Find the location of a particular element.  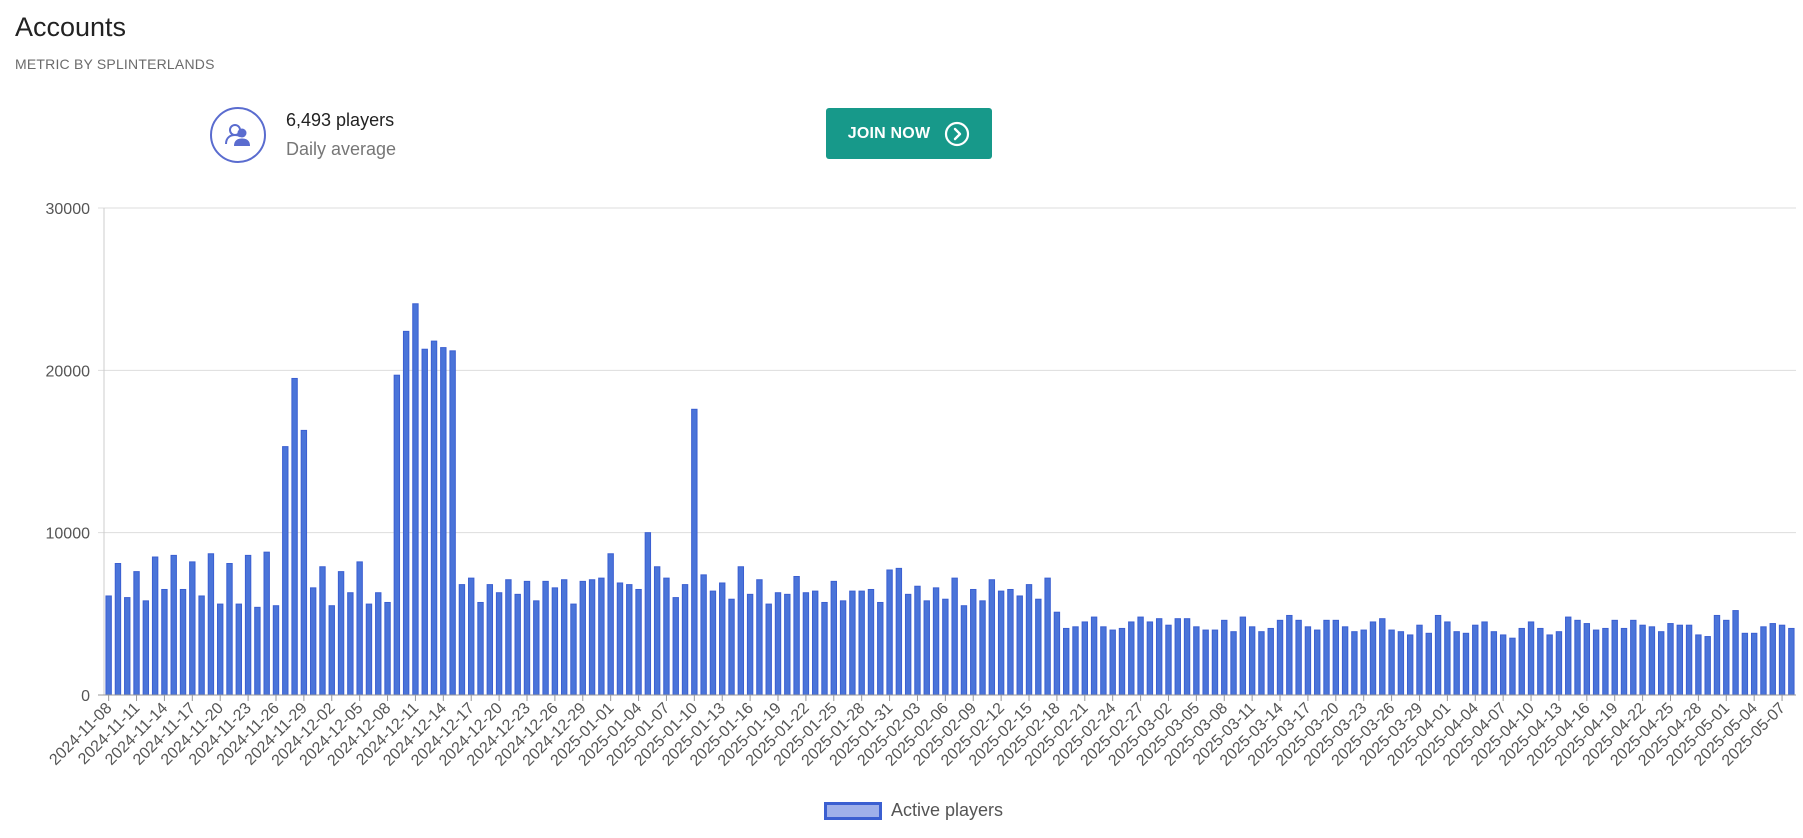

y-tick-label: 20000 is located at coordinates (68, 371).